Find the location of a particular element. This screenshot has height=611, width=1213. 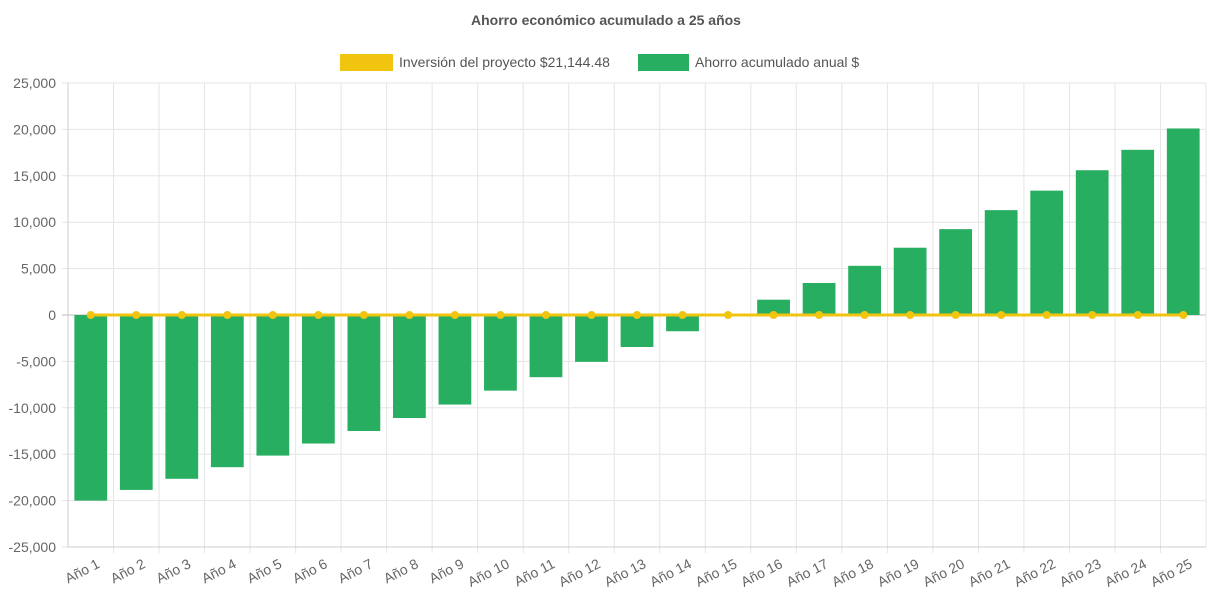

y-tick-label: -5,000 is located at coordinates (36, 361).